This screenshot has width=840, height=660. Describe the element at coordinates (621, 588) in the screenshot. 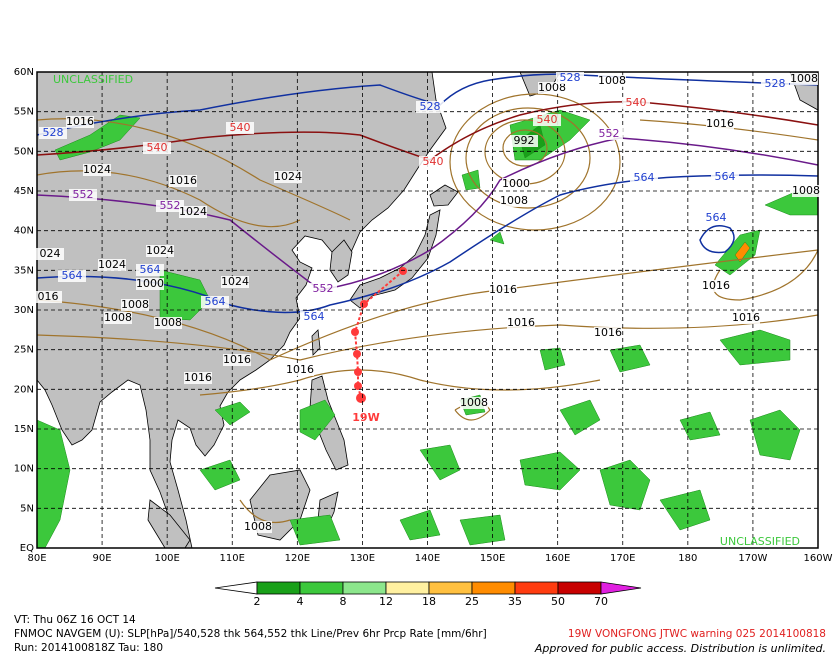

I see `colorbar-high-end` at that location.